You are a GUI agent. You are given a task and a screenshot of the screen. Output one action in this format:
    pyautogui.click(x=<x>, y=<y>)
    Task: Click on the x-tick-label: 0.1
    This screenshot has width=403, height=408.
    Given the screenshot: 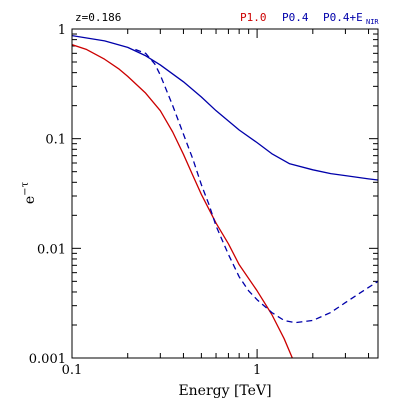 What is the action you would take?
    pyautogui.click(x=72, y=370)
    